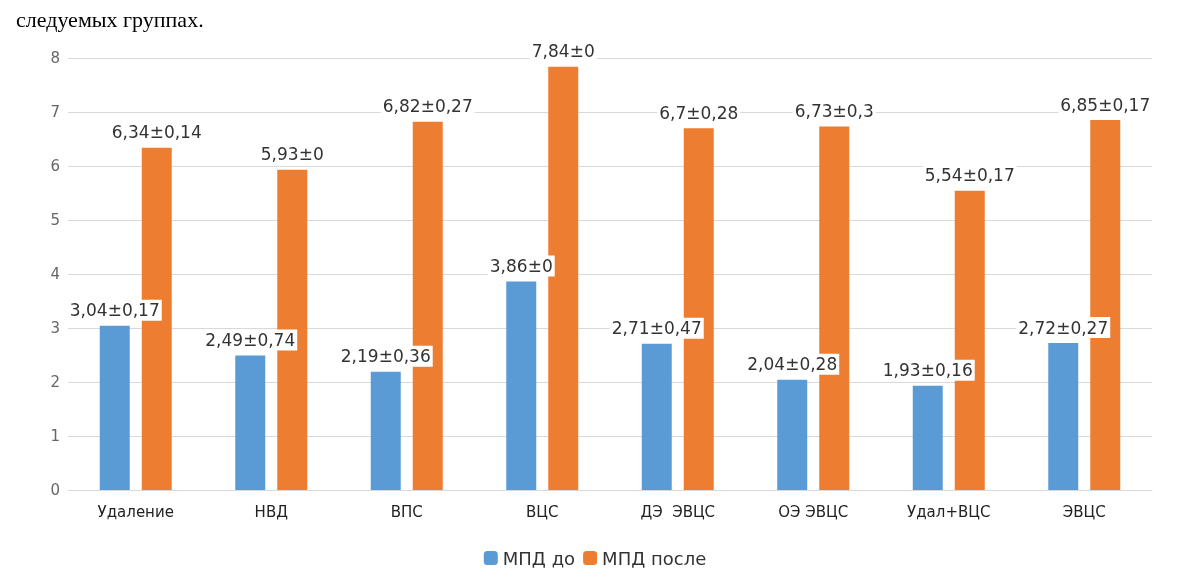 This screenshot has height=588, width=1190. Describe the element at coordinates (539, 558) in the screenshot. I see `legend-label: МПД до` at that location.